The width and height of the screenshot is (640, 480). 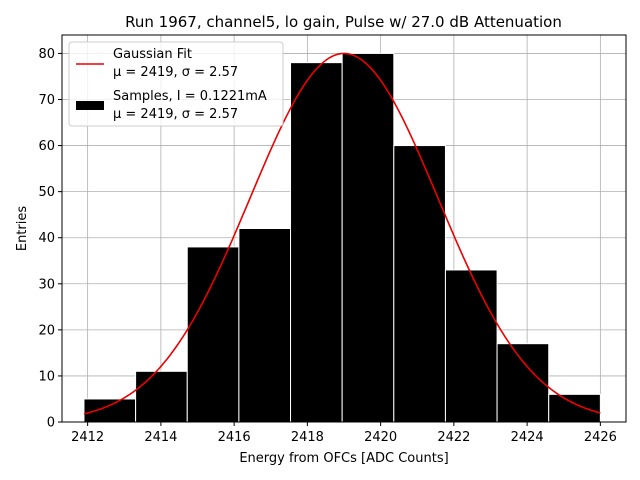 I want to click on y-tick-label: 50, so click(x=46, y=192).